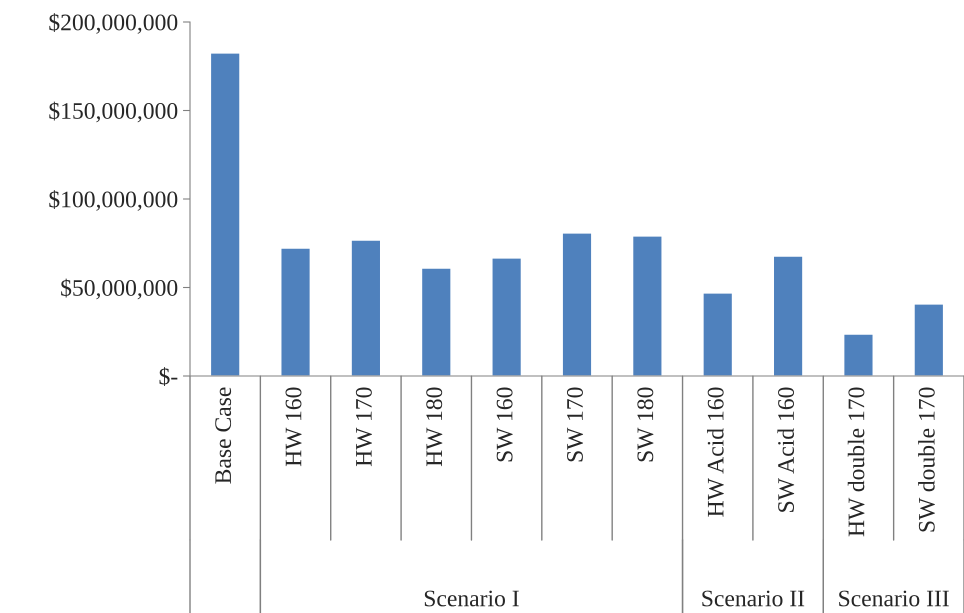  I want to click on x-tick-label: HW Acid 160, so click(715, 452).